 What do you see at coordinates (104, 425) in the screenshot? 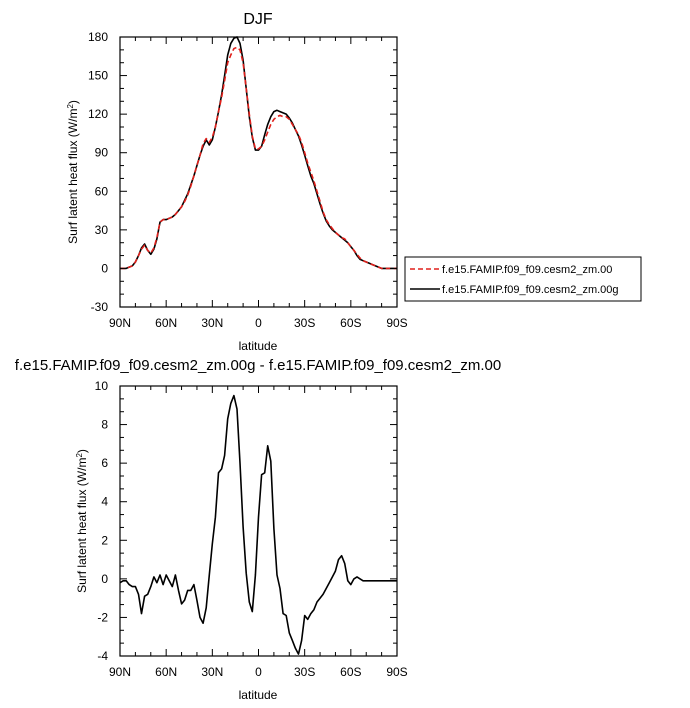
I see `y-tick-label: 8` at bounding box center [104, 425].